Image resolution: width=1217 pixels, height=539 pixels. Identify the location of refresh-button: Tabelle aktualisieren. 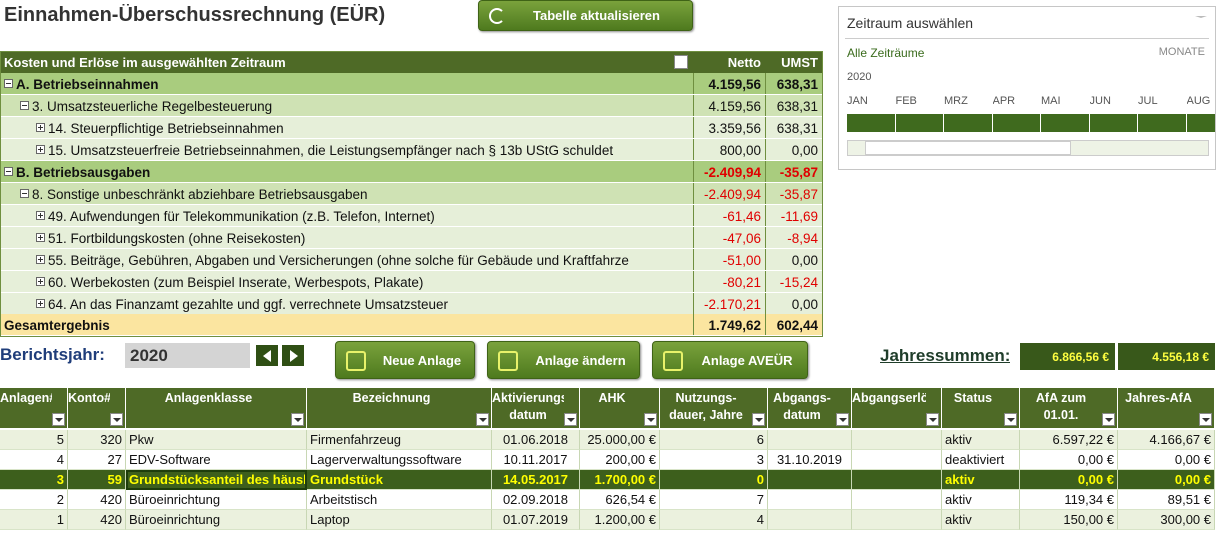
(585, 15).